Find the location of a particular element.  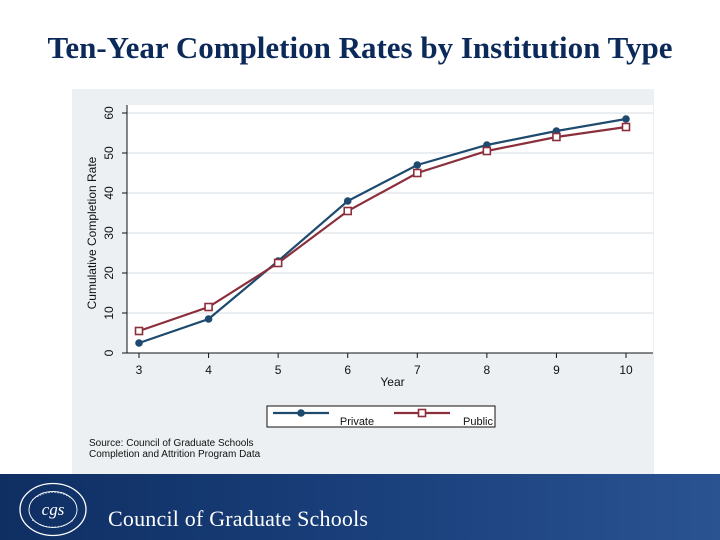

x-tick-label: 9 is located at coordinates (556, 370).